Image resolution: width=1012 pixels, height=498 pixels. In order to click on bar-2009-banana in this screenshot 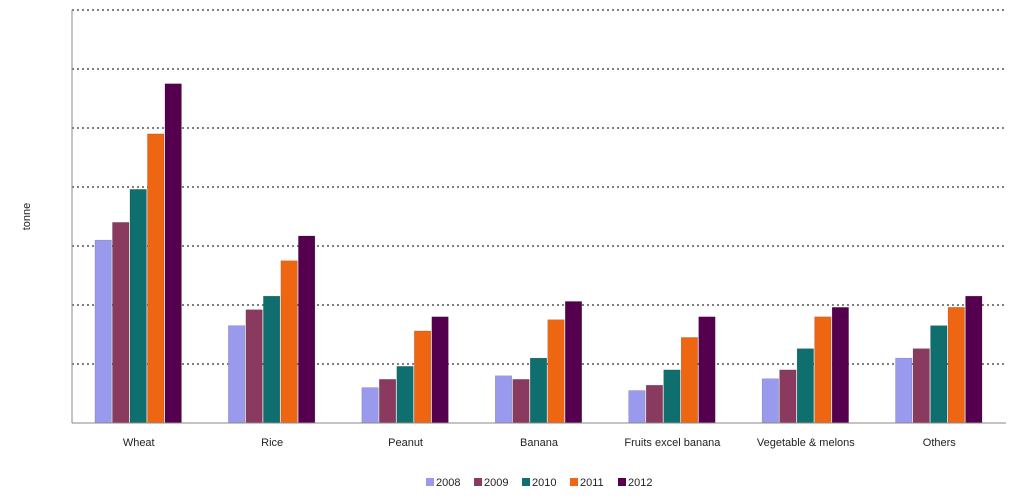, I will do `click(521, 401)`.